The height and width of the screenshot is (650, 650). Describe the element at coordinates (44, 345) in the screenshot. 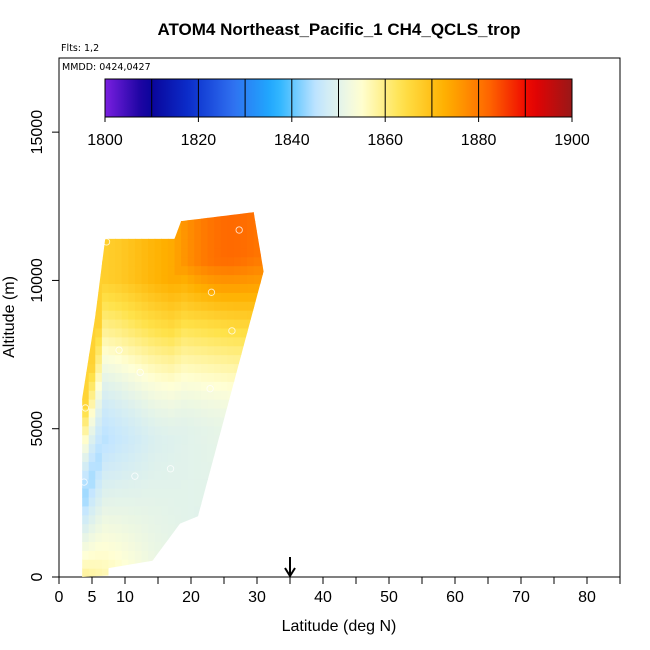

I see `y-axis: 0 5000 10000 15000` at that location.